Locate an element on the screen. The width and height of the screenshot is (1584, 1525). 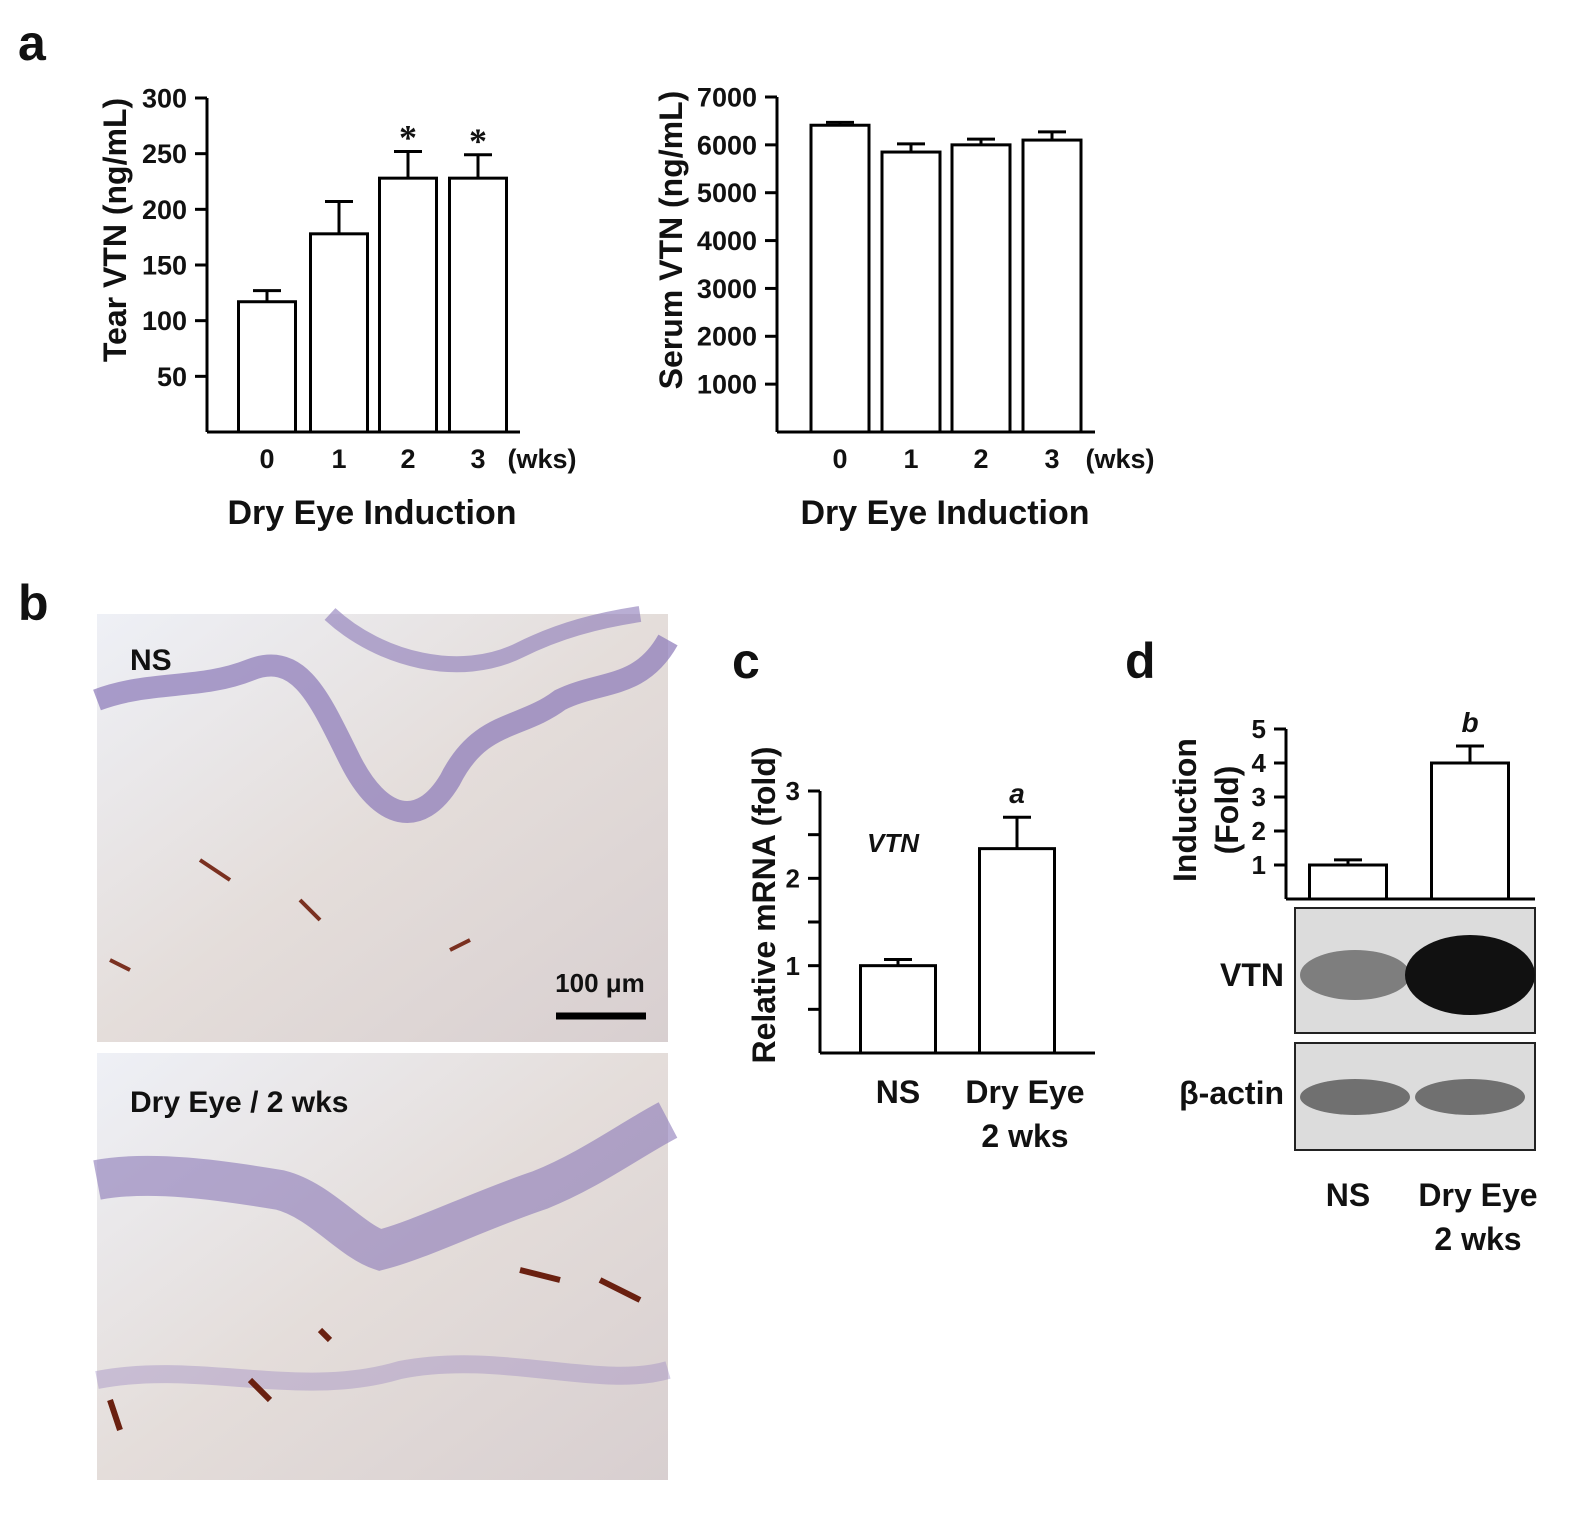
y-tick-label: 3000 is located at coordinates (727, 289).